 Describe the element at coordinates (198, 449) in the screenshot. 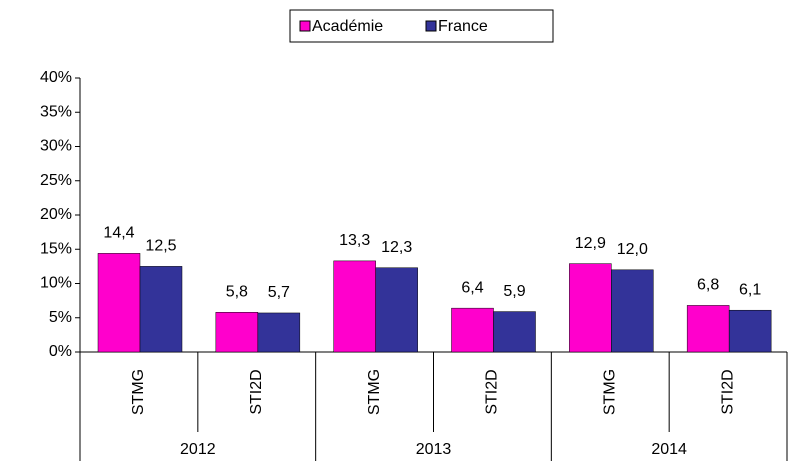

I see `group-label: 2012` at that location.